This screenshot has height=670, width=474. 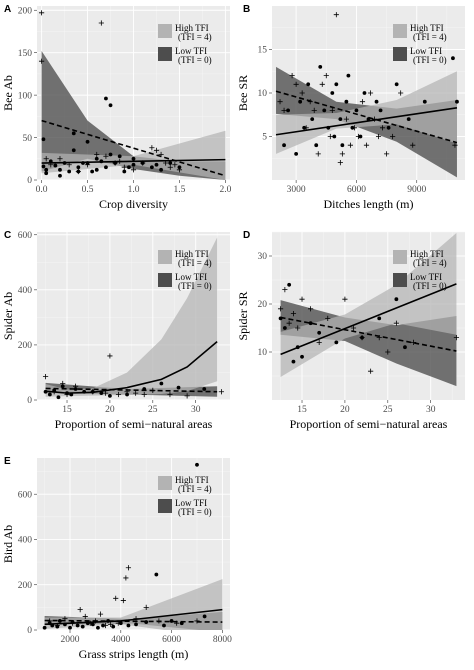 What do you see at coordinates (165, 280) in the screenshot?
I see `legend-key-low-tfi` at bounding box center [165, 280].